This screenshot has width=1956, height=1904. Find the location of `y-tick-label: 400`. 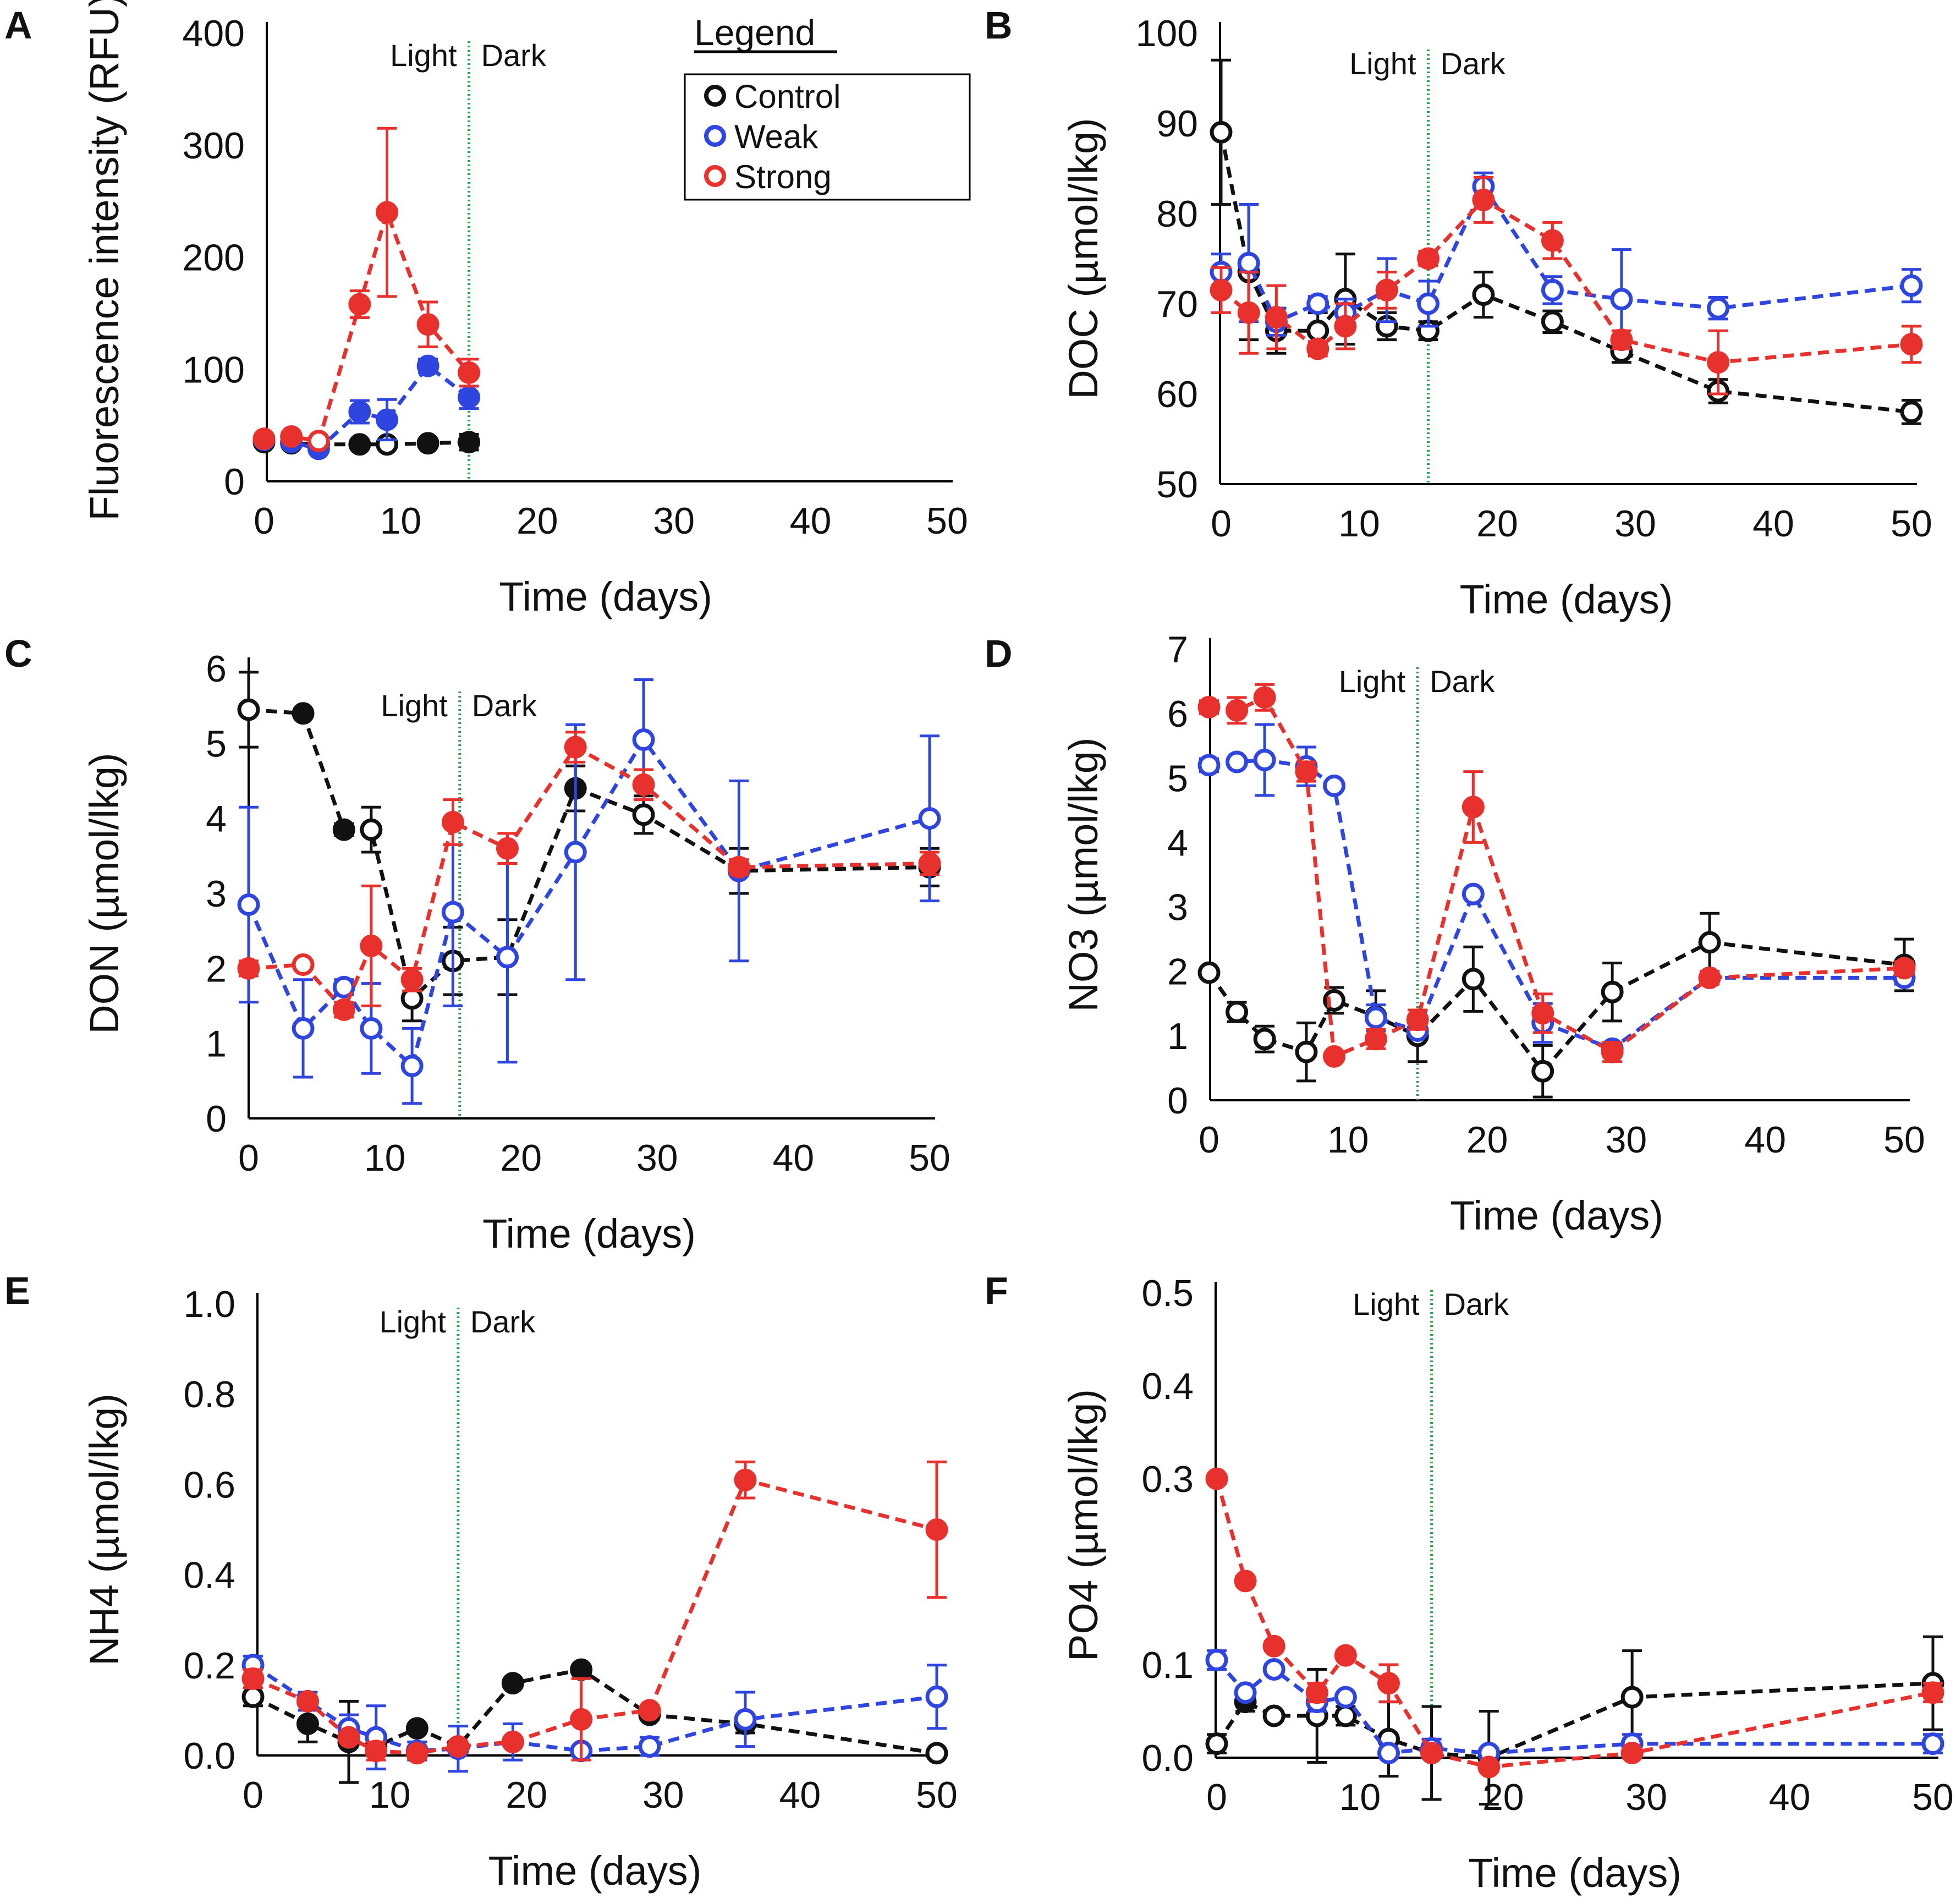

y-tick-label: 400 is located at coordinates (214, 33).